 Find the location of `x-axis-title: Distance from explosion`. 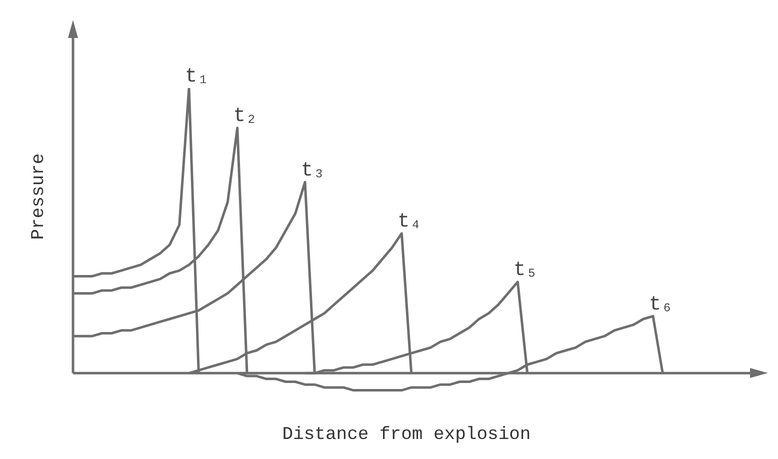

x-axis-title: Distance from explosion is located at coordinates (406, 435).